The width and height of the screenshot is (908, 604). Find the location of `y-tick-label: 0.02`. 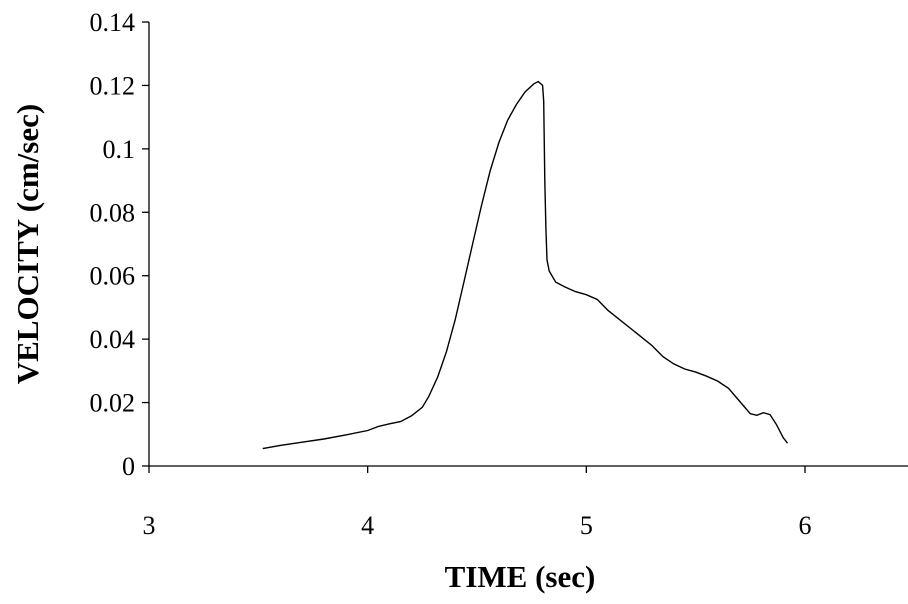

y-tick-label: 0.02 is located at coordinates (113, 403).